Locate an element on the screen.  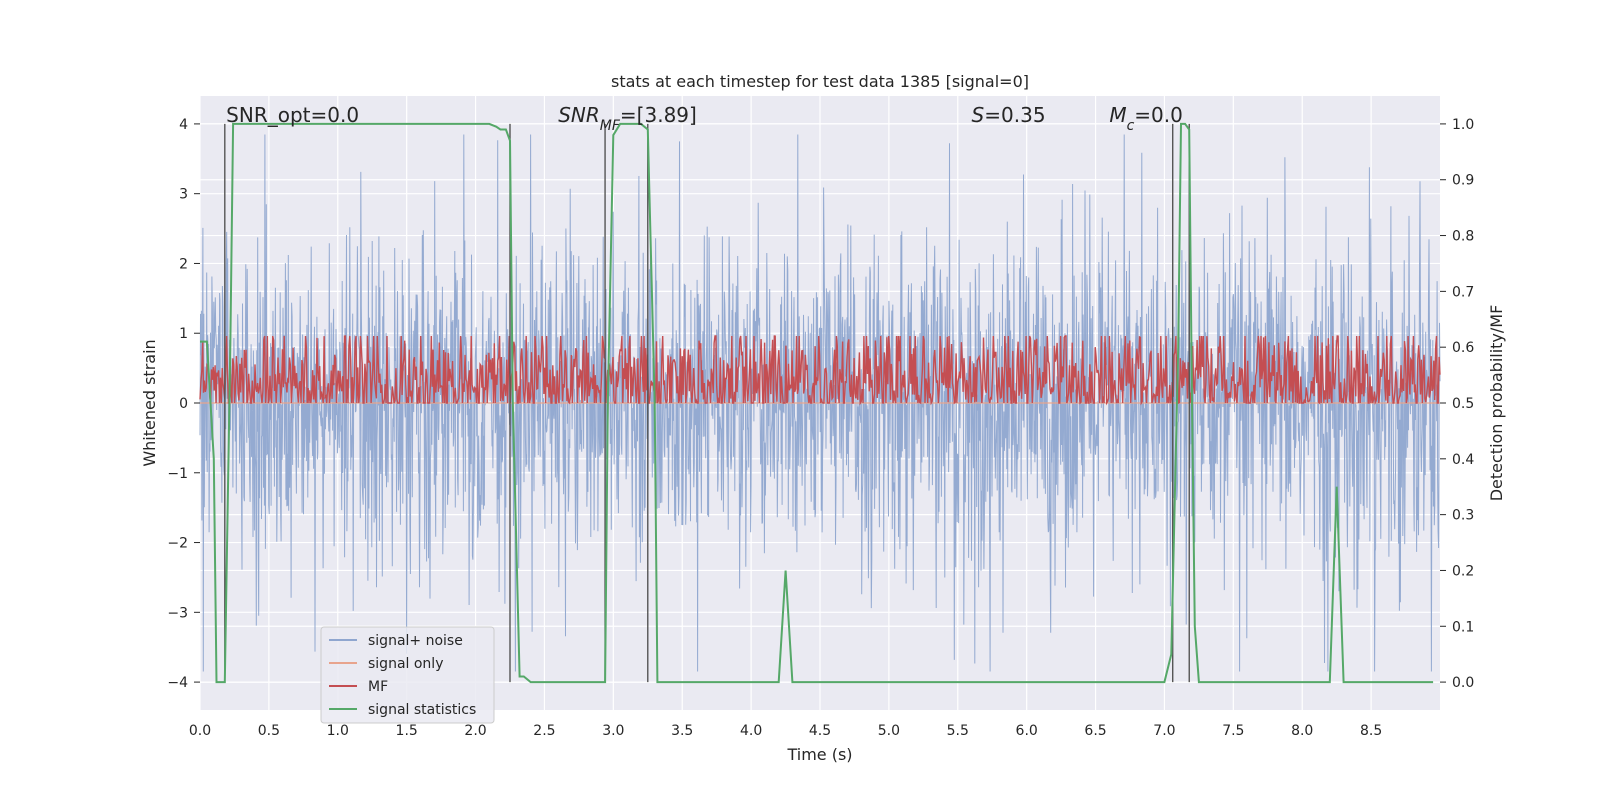
y-axis-label: Whitened strain is located at coordinates (149, 402).